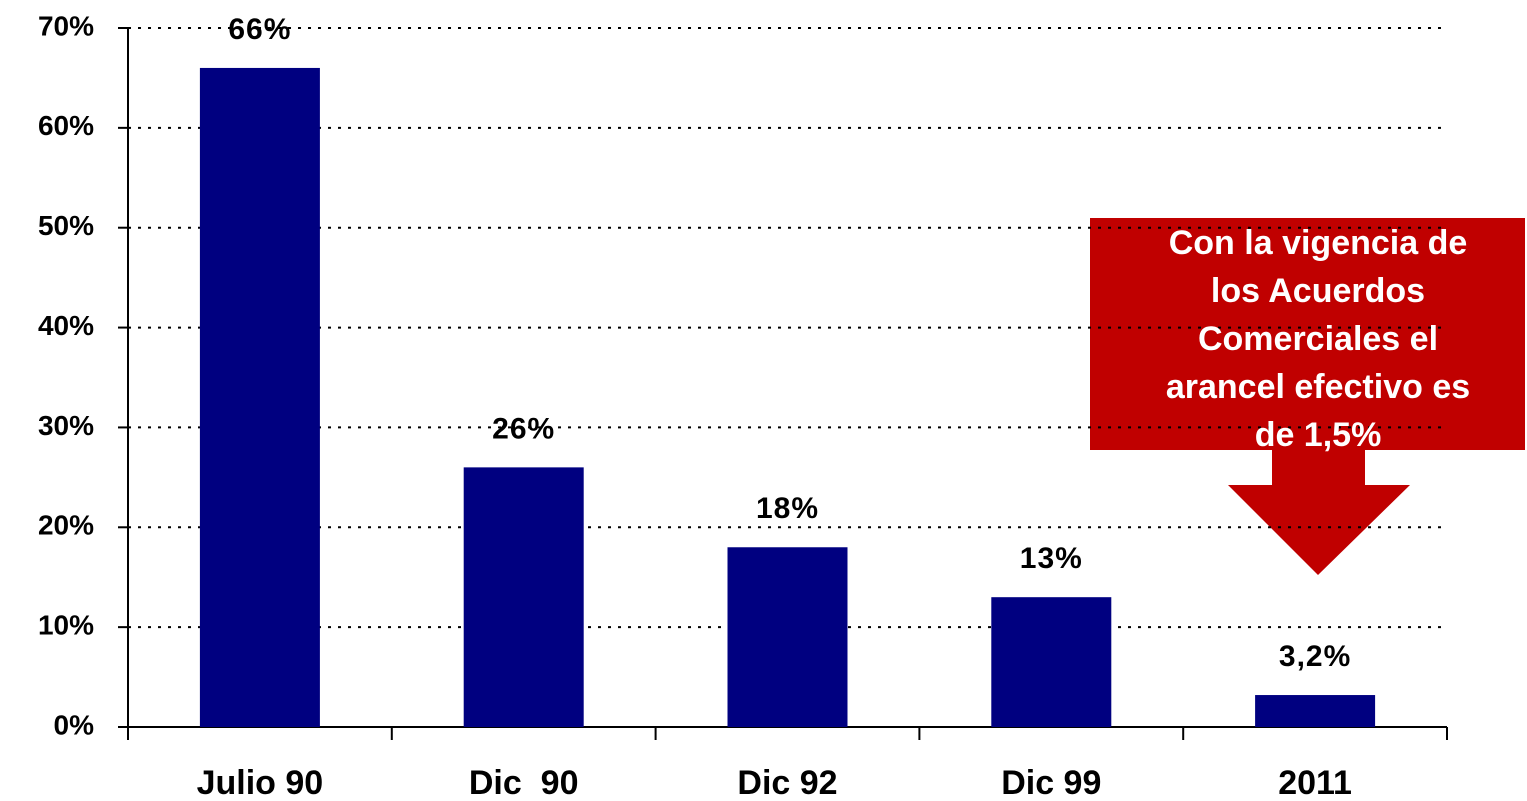  Describe the element at coordinates (66, 625) in the screenshot. I see `y-tick-label: 10%` at that location.